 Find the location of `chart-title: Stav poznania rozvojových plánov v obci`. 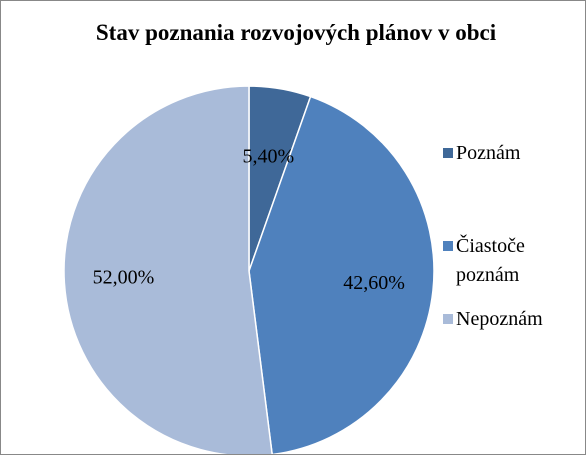

chart-title: Stav poznania rozvojových plánov v obci is located at coordinates (296, 32).